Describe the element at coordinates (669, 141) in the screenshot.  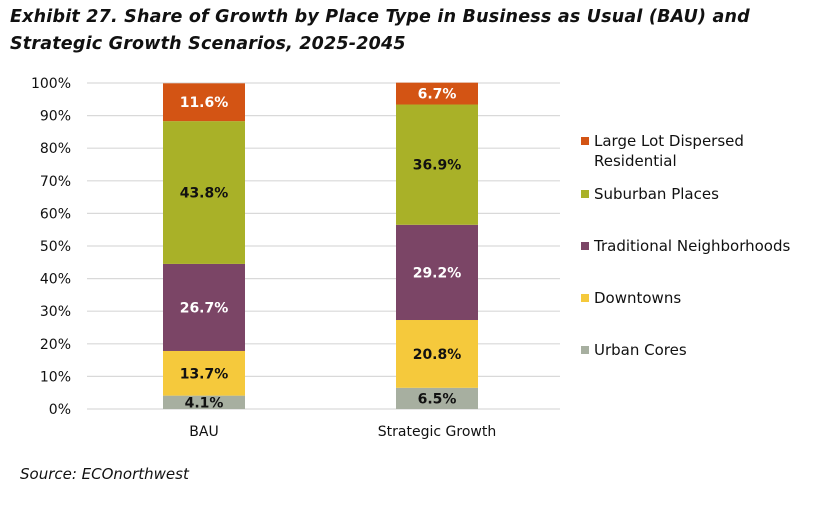
I see `legend-label: Large Lot Dispersed` at that location.